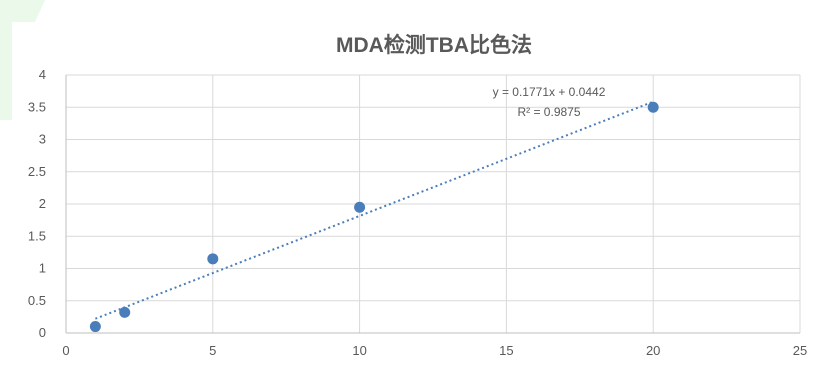 The width and height of the screenshot is (815, 371). Describe the element at coordinates (37, 203) in the screenshot. I see `y-tick-labels: 0 0.5 1 1.5 2 2.5 3 3.5 4` at that location.